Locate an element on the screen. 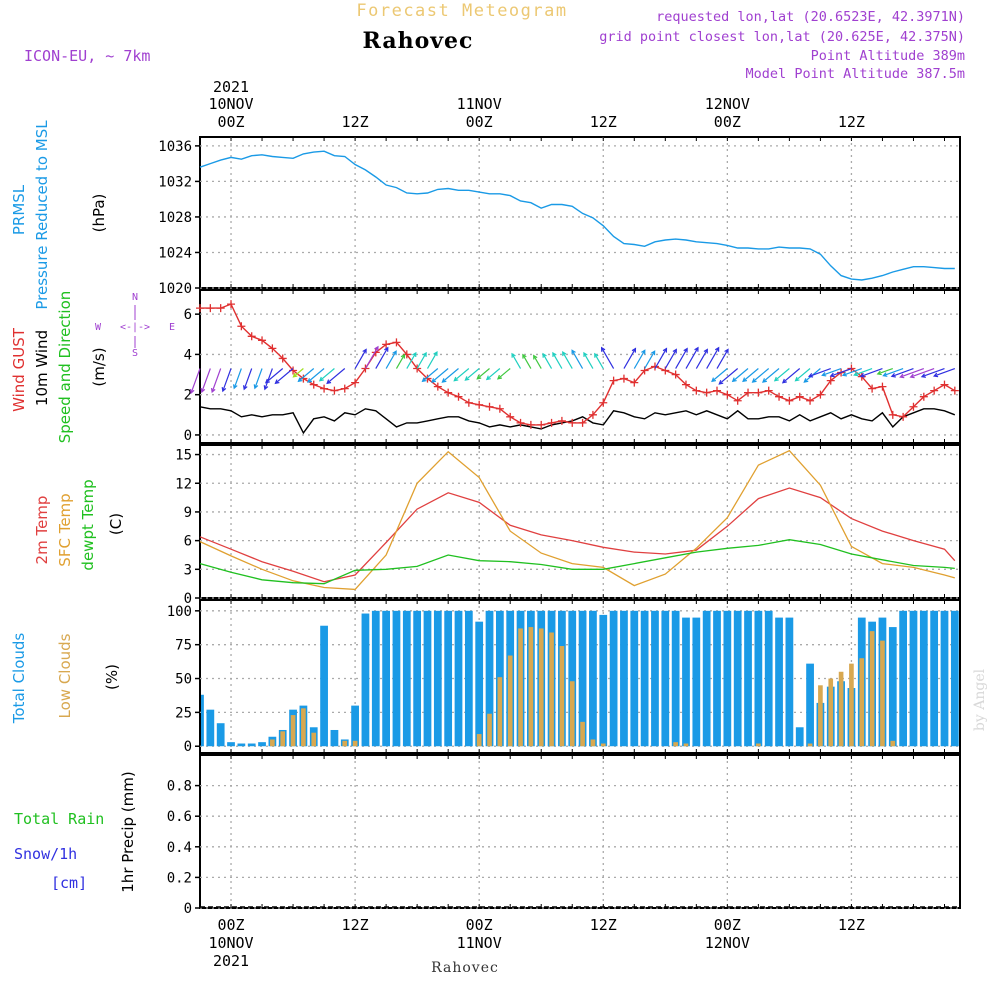 This screenshot has width=1000, height=1000. model-point-altitude: Model Point Altitude 387.5m is located at coordinates (855, 74).